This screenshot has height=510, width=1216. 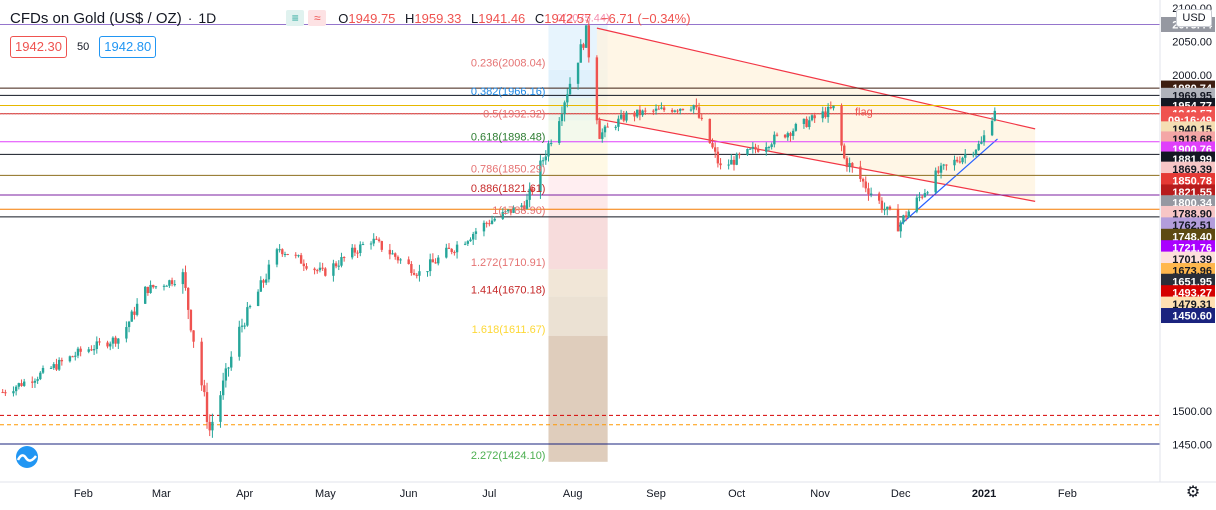 I want to click on fib-label: 0.786(1850.29), so click(x=508, y=170).